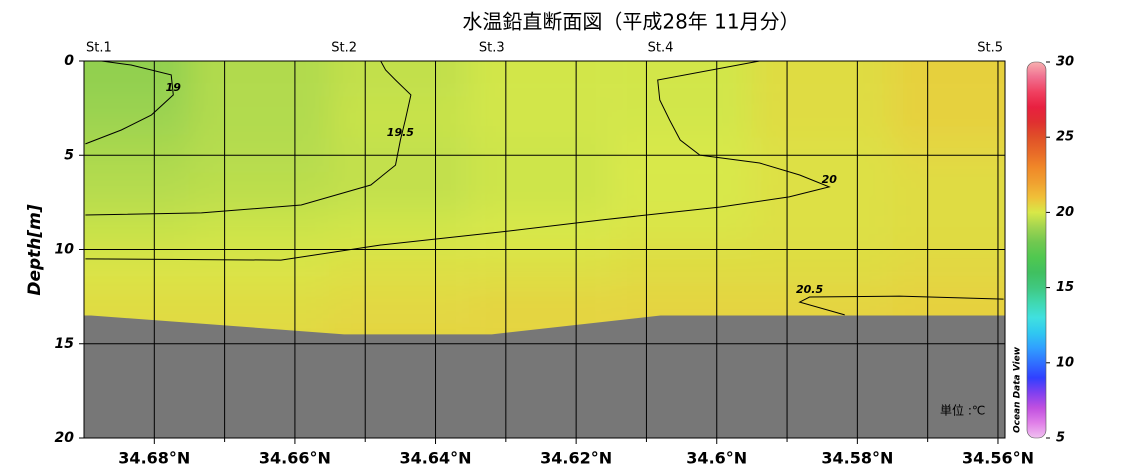 The width and height of the screenshot is (1132, 476). Describe the element at coordinates (436, 458) in the screenshot. I see `x-tick-label: 34.64°N` at that location.